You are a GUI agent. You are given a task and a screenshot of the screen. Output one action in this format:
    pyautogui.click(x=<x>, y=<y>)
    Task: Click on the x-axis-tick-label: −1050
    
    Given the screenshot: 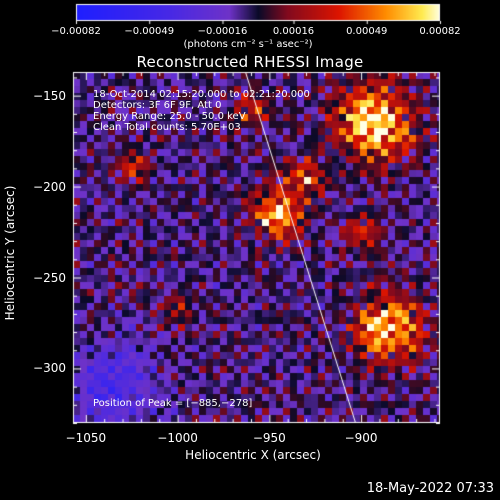 What is the action you would take?
    pyautogui.click(x=86, y=438)
    